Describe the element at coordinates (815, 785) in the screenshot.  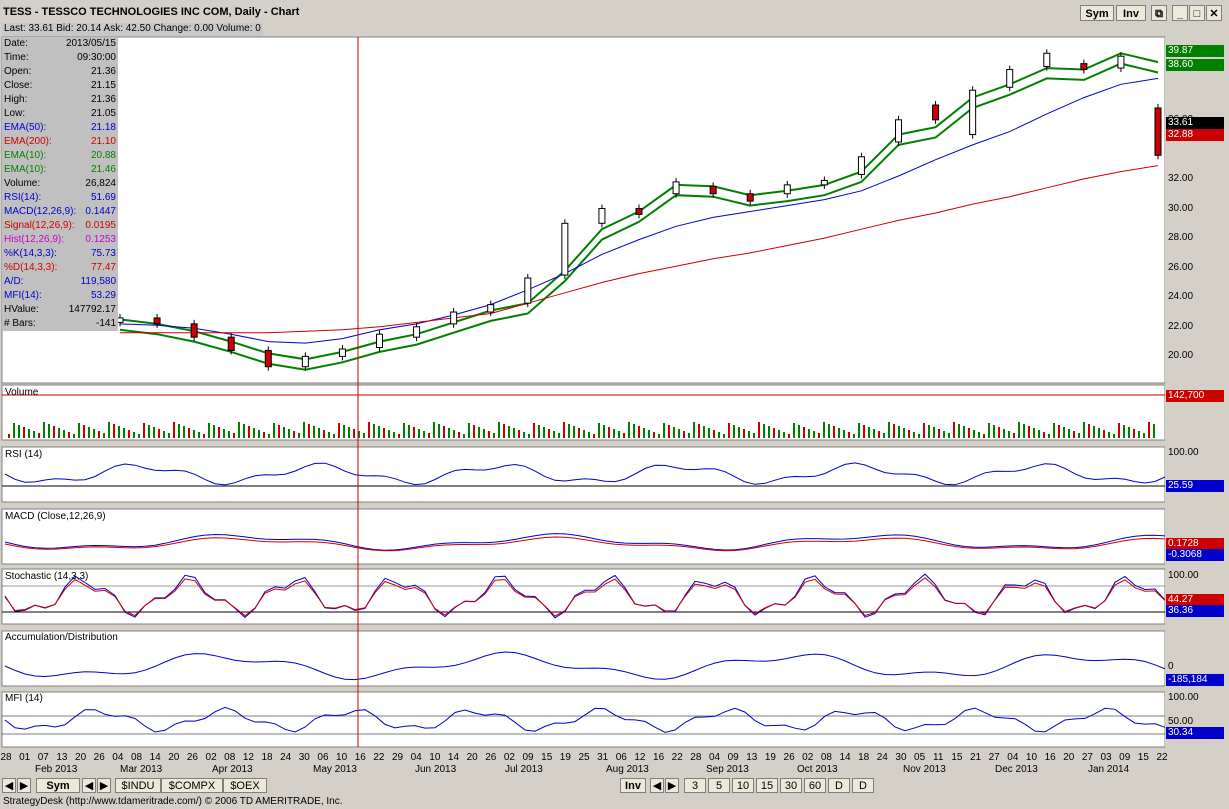
I see `period-tab: 60` at that location.